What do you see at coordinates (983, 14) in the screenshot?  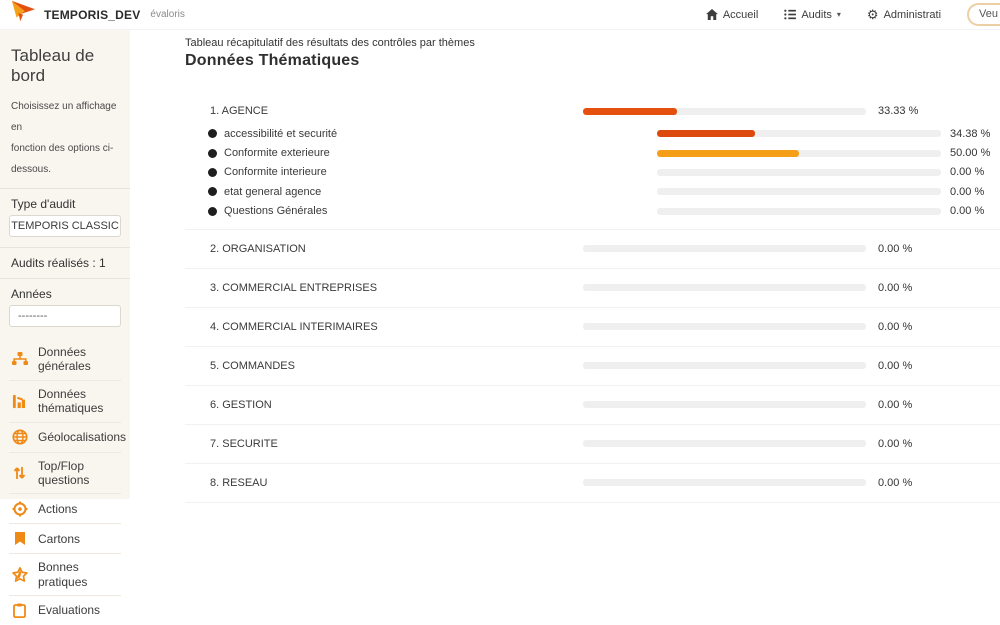 I see `user-pill-button: Veu` at bounding box center [983, 14].